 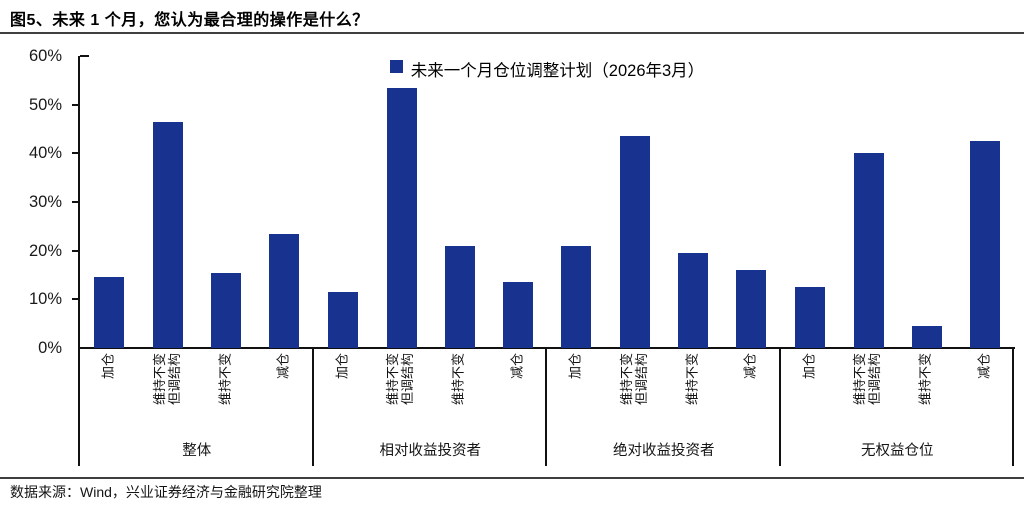 What do you see at coordinates (45, 299) in the screenshot?
I see `y-tick-label: 10%` at bounding box center [45, 299].